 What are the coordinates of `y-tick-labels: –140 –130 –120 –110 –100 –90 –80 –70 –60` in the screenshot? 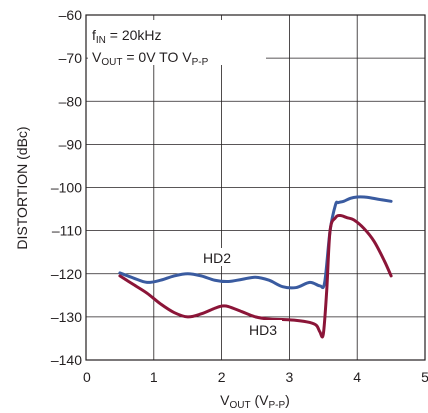 It's located at (66, 187).